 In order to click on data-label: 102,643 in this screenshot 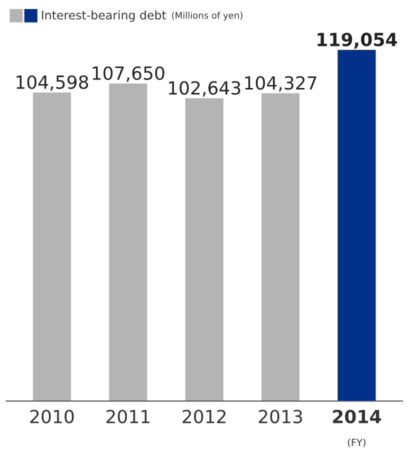, I will do `click(204, 89)`.